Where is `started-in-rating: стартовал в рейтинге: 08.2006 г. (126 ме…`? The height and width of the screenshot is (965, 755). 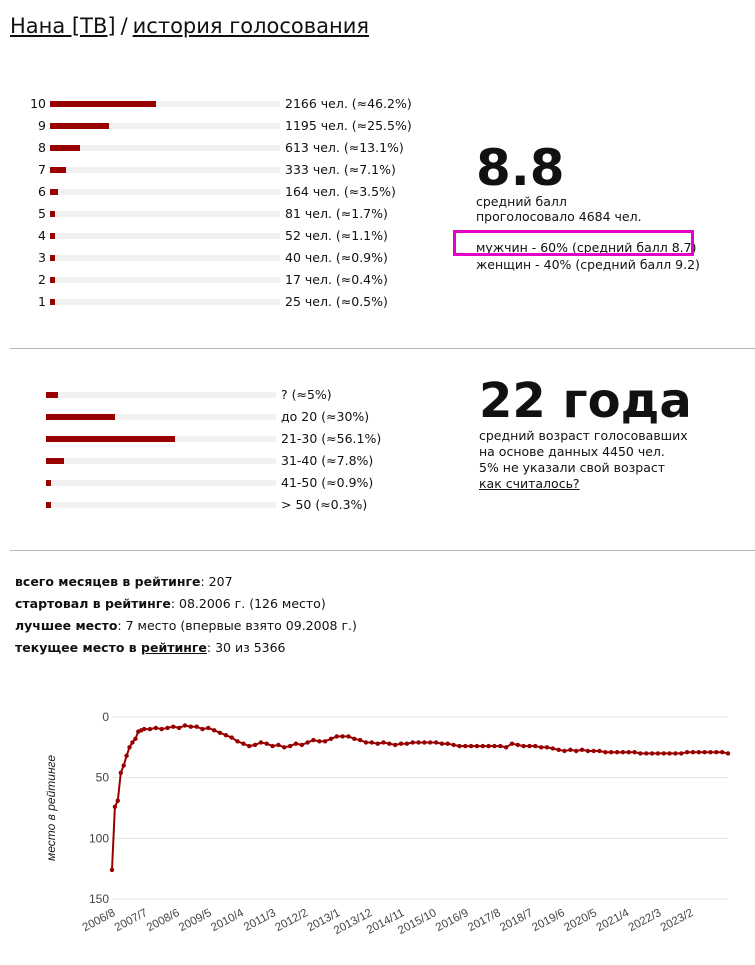
started-in-rating: стартовал в рейтинге: 08.2006 г. (126 ме… is located at coordinates (170, 603).